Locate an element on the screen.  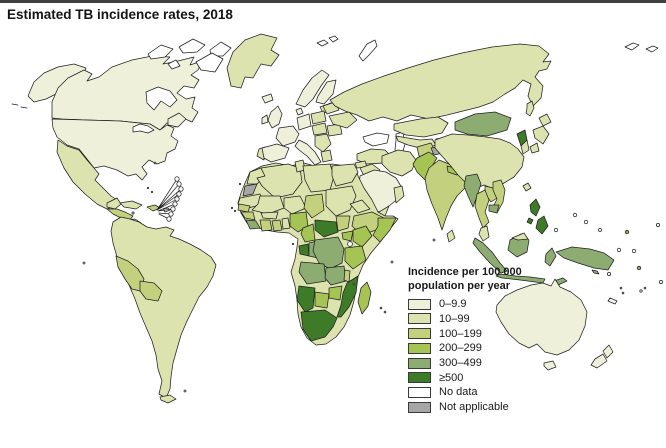
japan-kyushu is located at coordinates (534, 148).